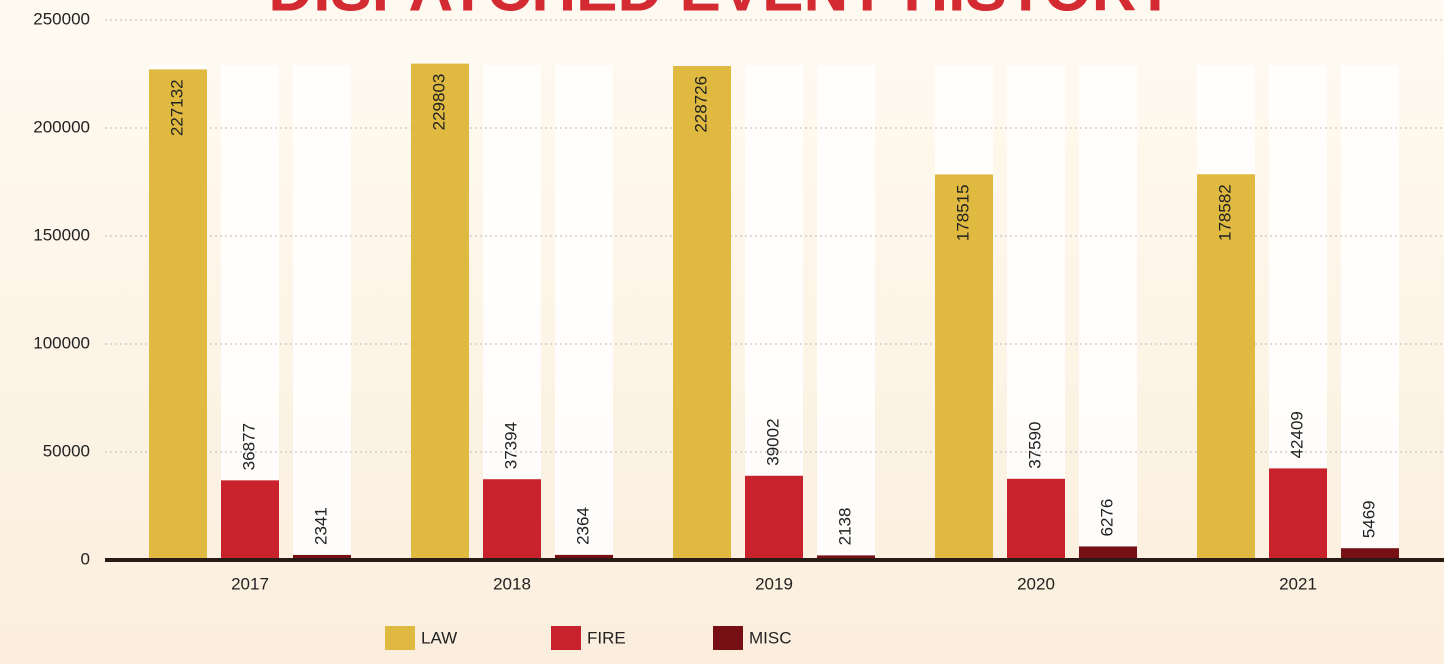 Image resolution: width=1444 pixels, height=664 pixels. I want to click on value-label: 229803, so click(438, 102).